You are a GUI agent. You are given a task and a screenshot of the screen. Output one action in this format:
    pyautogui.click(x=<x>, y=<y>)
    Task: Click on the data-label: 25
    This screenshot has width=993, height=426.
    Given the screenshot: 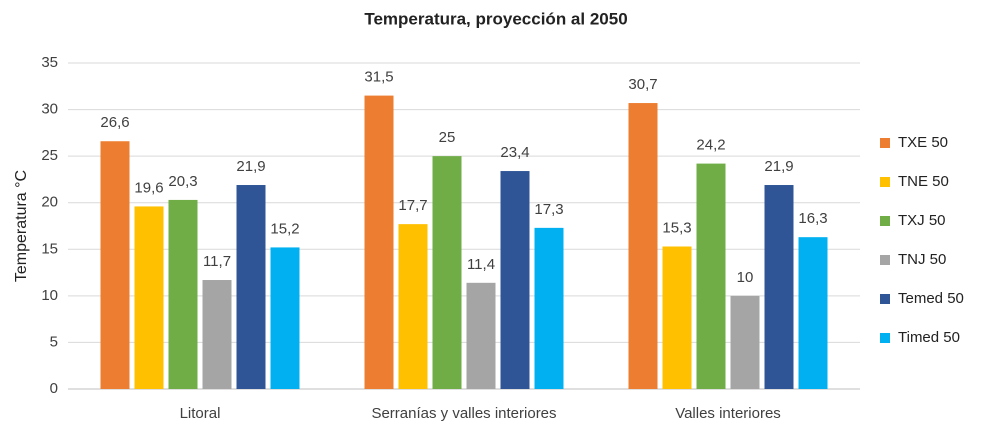 What is the action you would take?
    pyautogui.click(x=447, y=137)
    